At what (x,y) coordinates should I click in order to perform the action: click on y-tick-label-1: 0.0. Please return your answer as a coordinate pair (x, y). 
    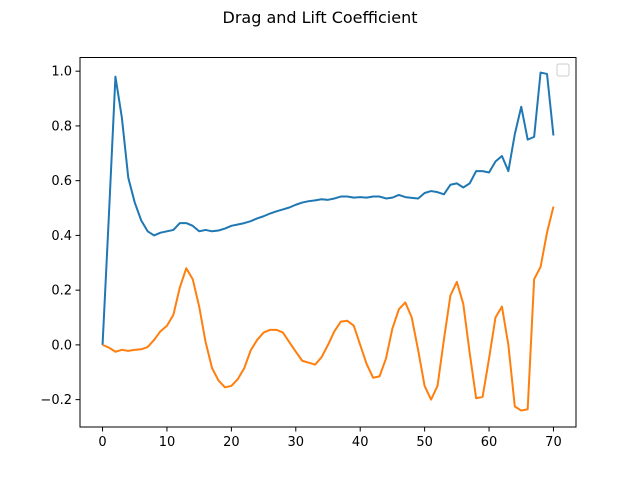
    Looking at the image, I should click on (61, 345).